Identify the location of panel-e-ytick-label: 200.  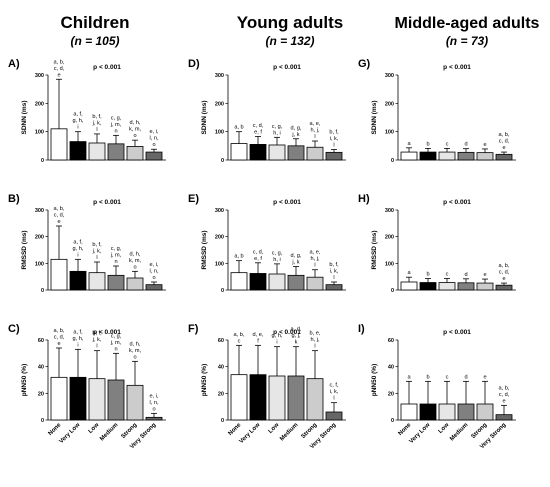
(219, 238).